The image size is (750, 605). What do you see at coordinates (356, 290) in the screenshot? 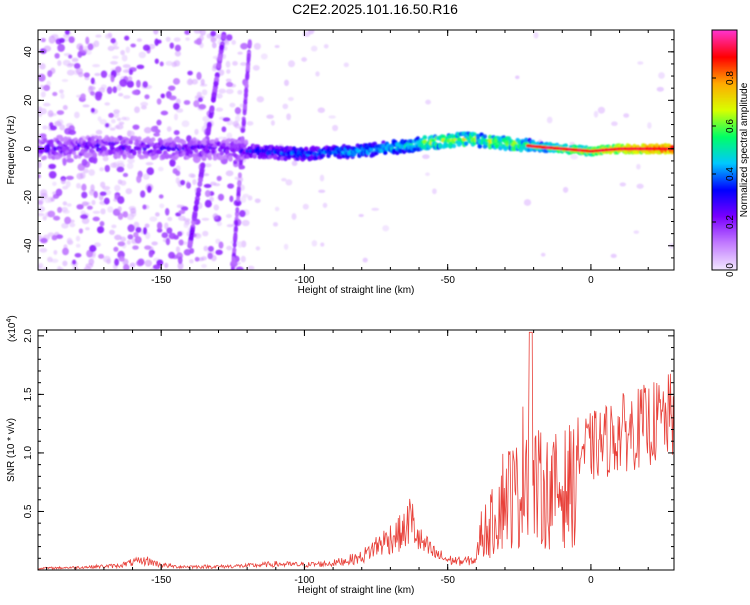
I see `top-x-axis-label: Height of straight line (km)` at bounding box center [356, 290].